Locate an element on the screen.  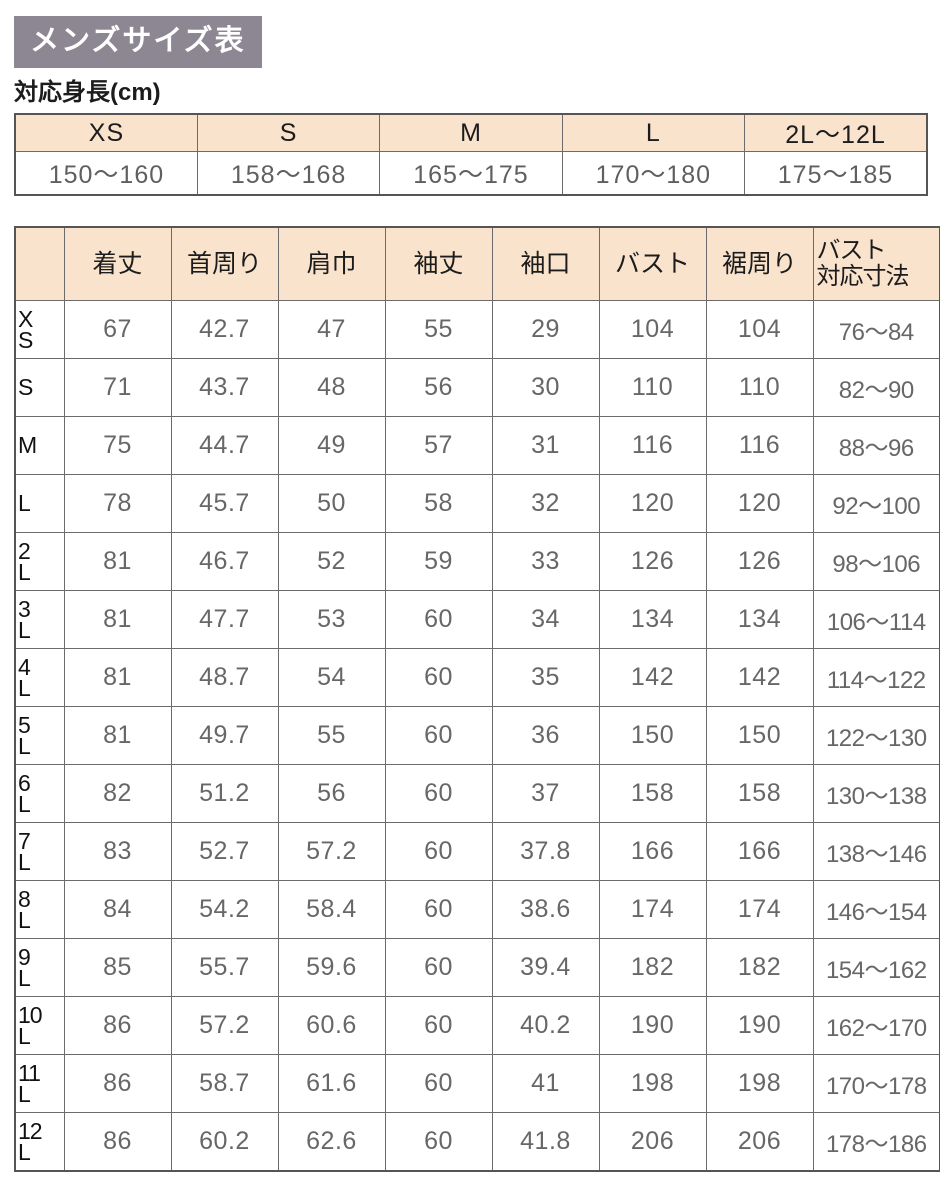
row-size-label-top: 8 is located at coordinates (24, 898).